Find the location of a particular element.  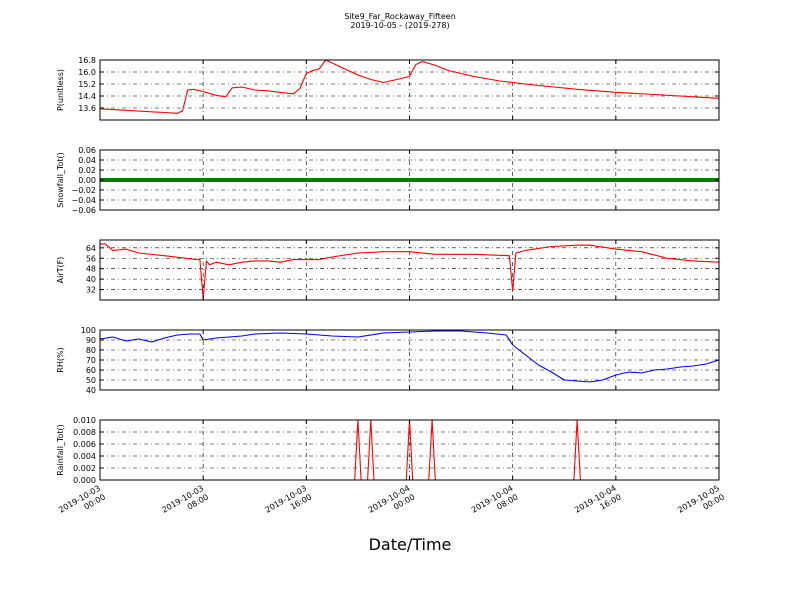

y-tick-label: 0.004 is located at coordinates (84, 456).